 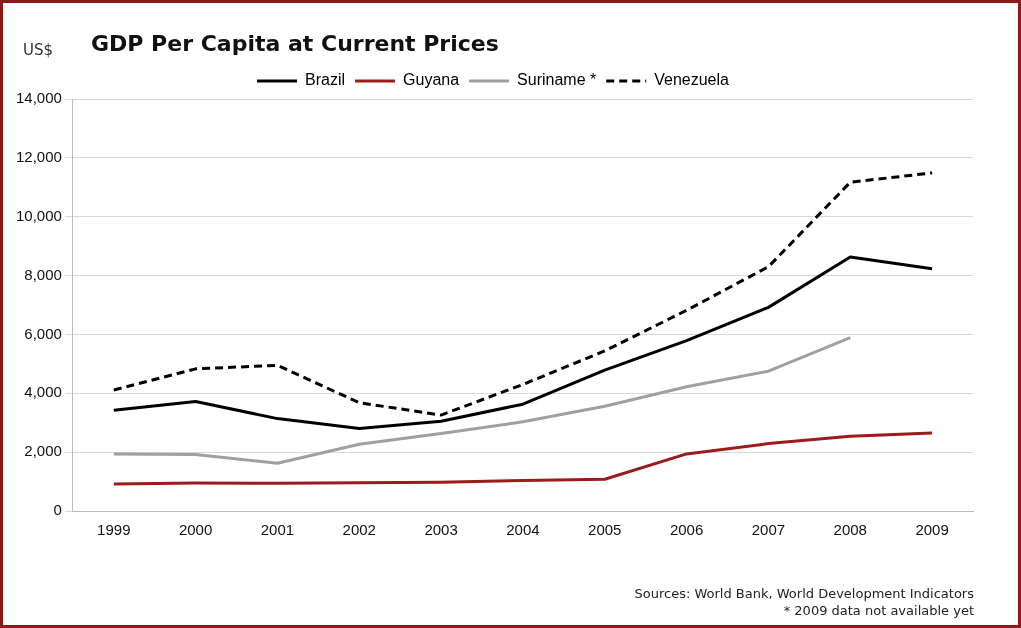 I want to click on legend-label: Suriname *, so click(x=557, y=80).